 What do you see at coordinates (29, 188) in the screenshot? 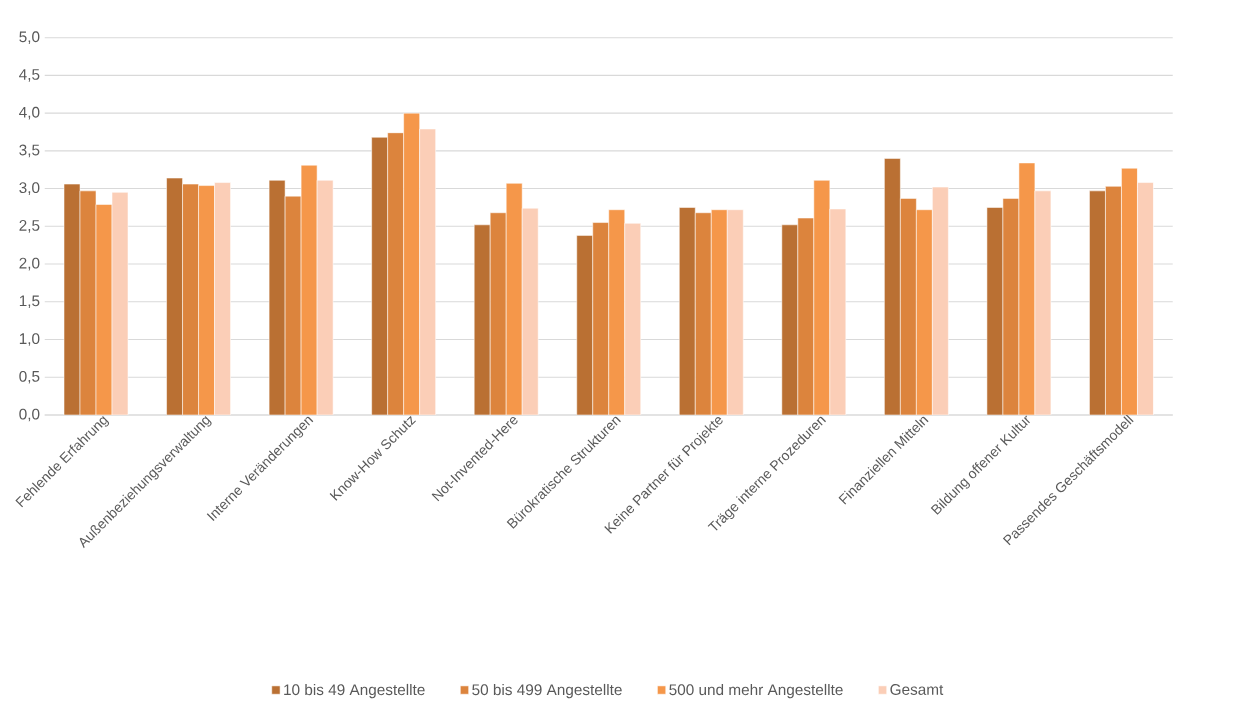
I see `y-tick-label: 3,0` at bounding box center [29, 188].